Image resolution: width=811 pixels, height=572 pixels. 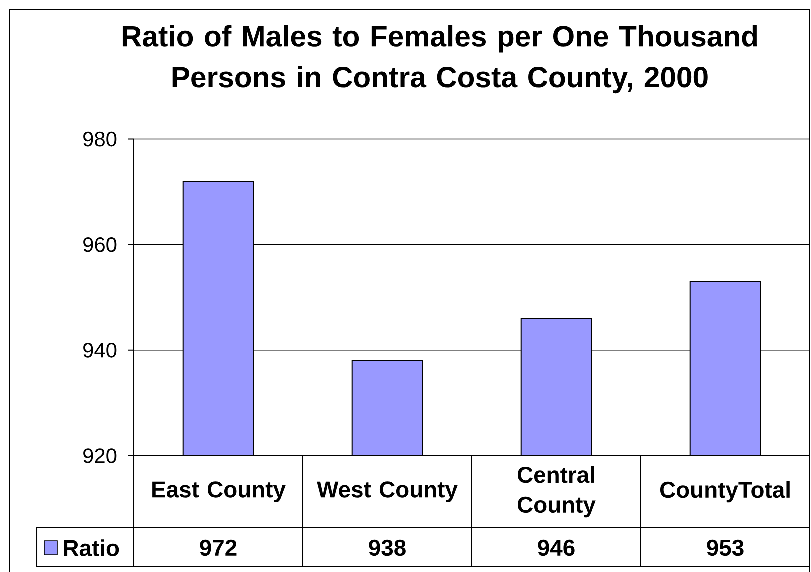 What do you see at coordinates (557, 492) in the screenshot?
I see `x-tick-label: Central County` at bounding box center [557, 492].